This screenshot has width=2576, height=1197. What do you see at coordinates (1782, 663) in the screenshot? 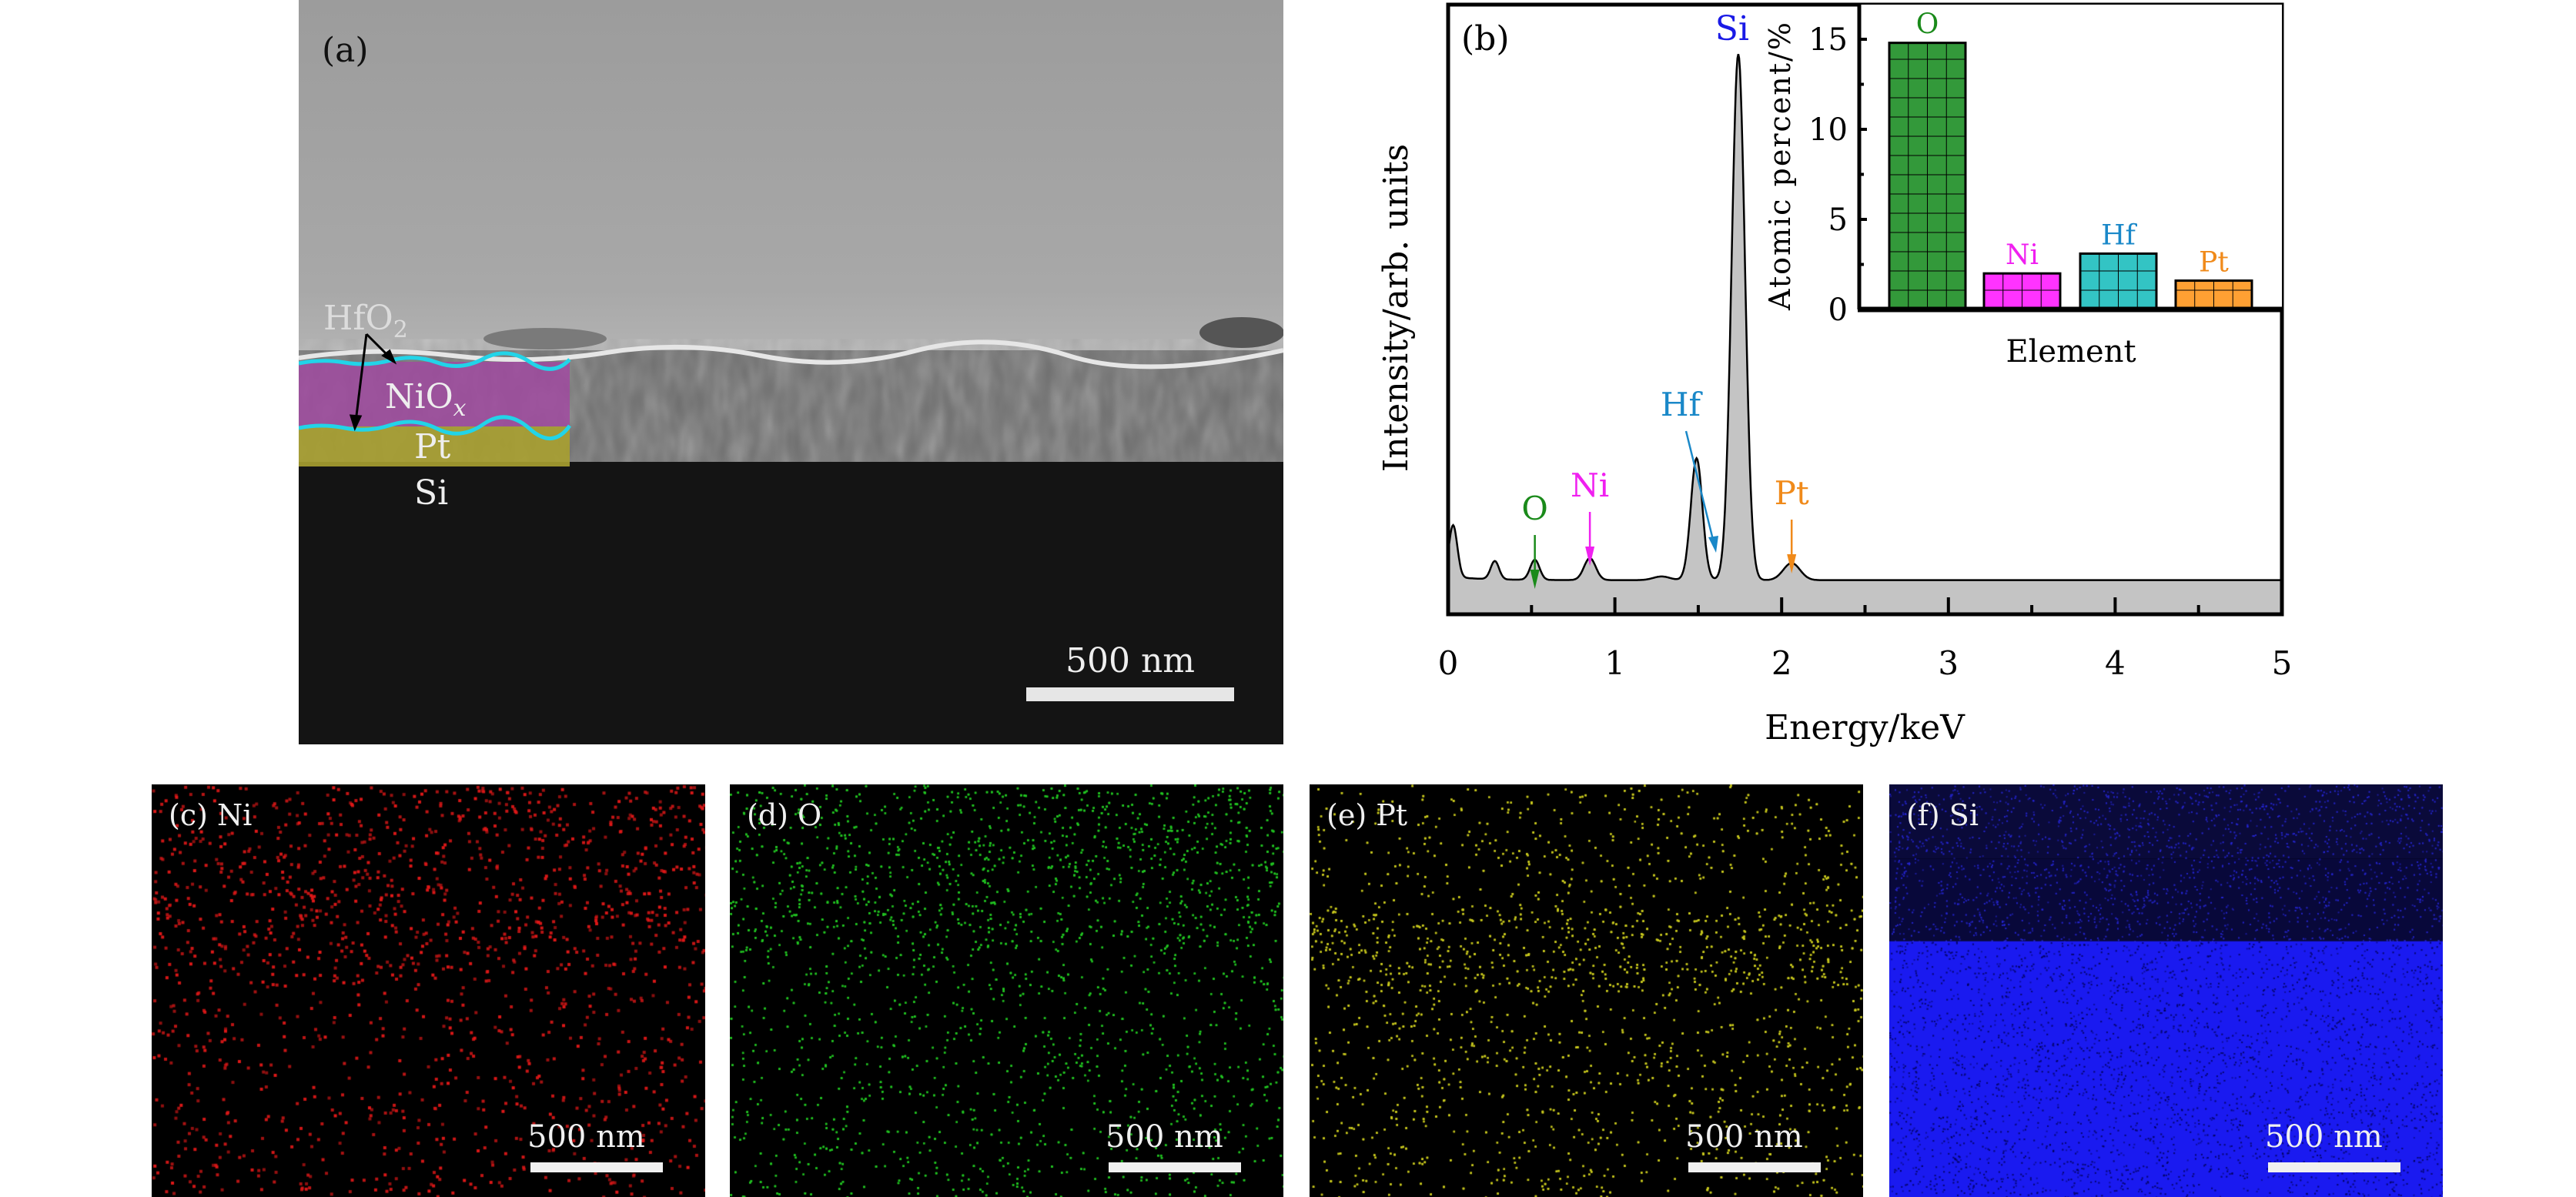
I see `x-tick-label: 2` at bounding box center [1782, 663].